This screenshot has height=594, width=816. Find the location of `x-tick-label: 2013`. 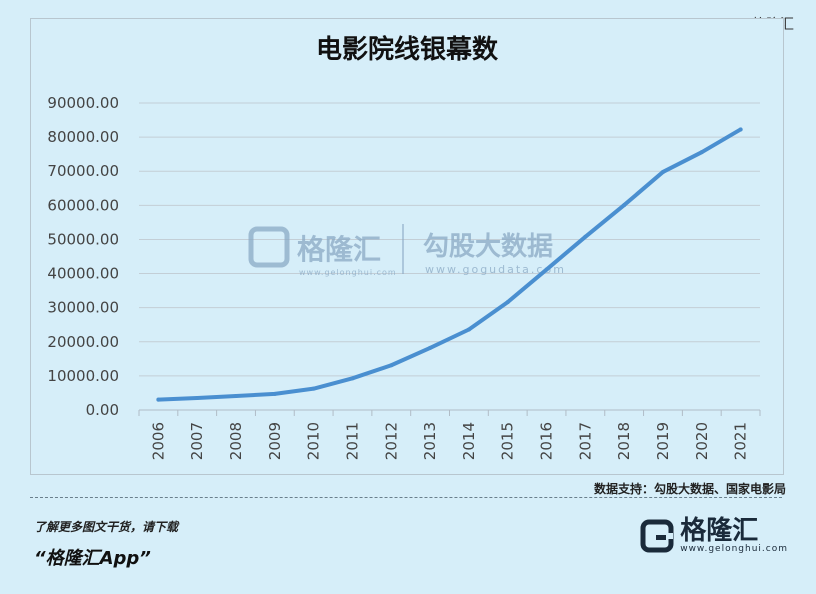

x-tick-label: 2013 is located at coordinates (430, 441).